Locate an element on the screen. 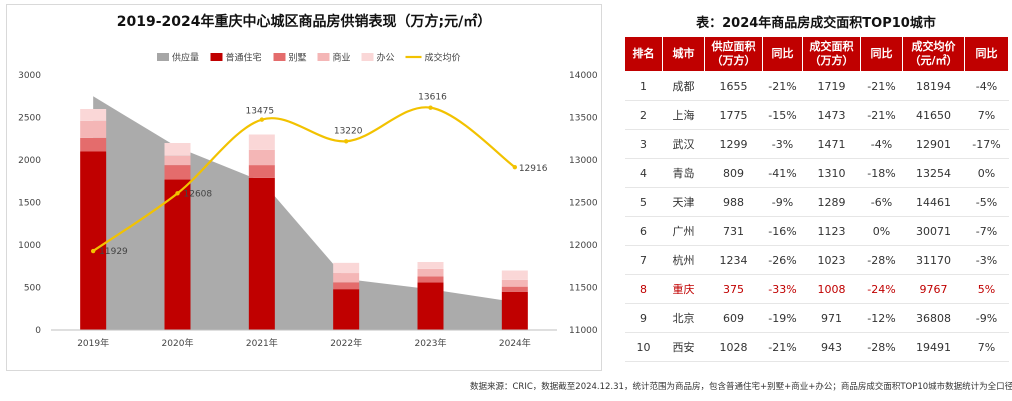 This screenshot has height=401, width=1012. x-tick-label: 2020年 is located at coordinates (178, 343).